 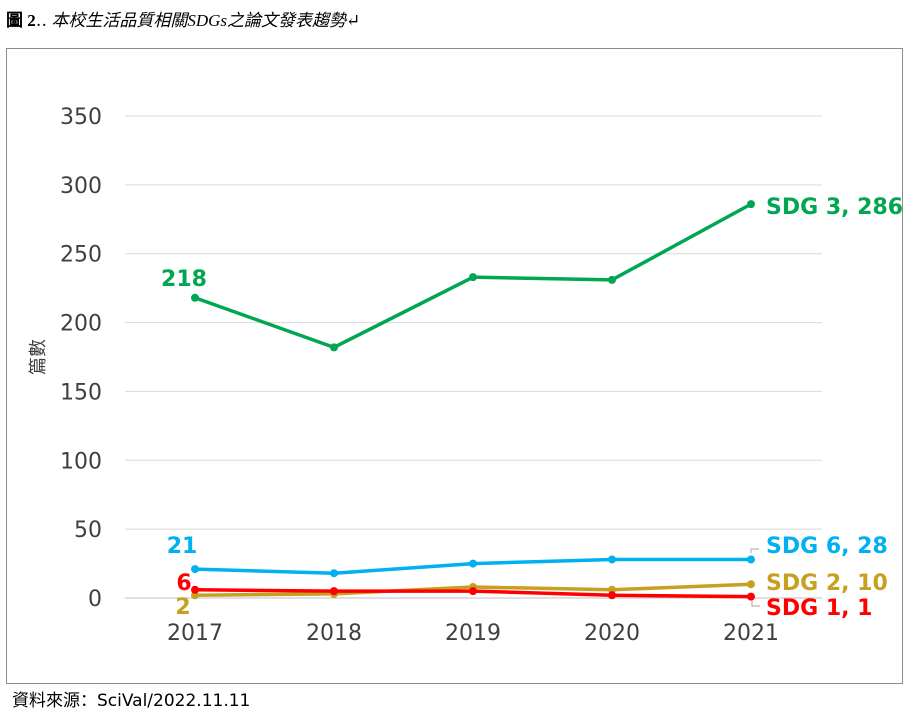 What do you see at coordinates (81, 461) in the screenshot?
I see `y-tick-label: 100` at bounding box center [81, 461].